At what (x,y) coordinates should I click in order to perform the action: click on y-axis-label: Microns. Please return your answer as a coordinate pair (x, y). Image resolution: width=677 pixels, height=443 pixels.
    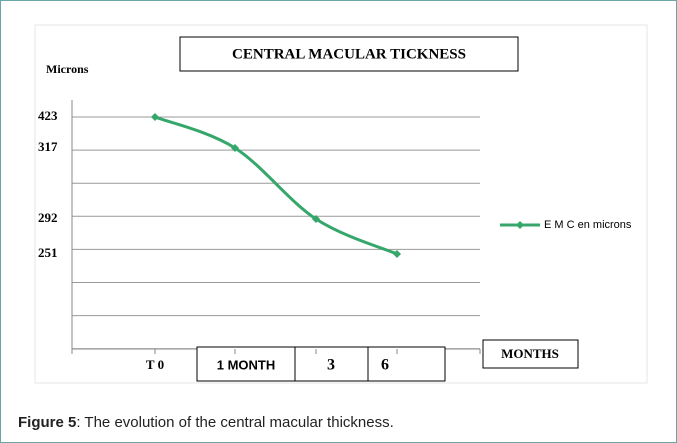
    Looking at the image, I should click on (67, 69).